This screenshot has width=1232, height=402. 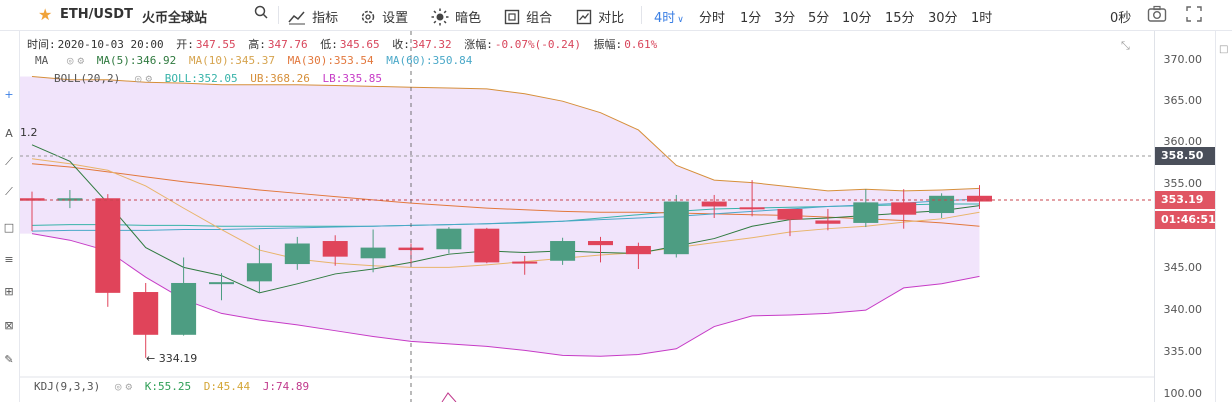 I want to click on ohlc-high: 347.76, so click(x=287, y=44).